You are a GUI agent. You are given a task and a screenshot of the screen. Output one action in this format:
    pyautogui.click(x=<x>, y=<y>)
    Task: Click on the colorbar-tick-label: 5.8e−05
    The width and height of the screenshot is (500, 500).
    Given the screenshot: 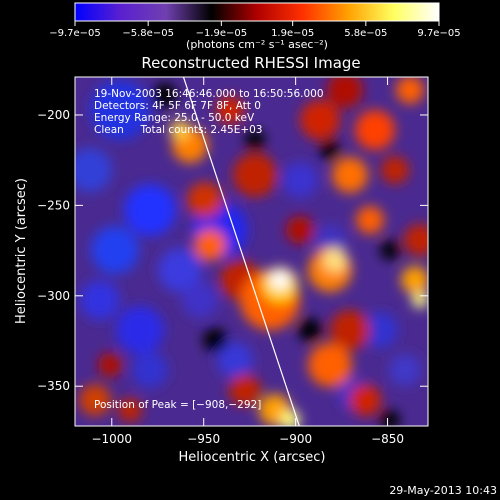 What is the action you would take?
    pyautogui.click(x=365, y=33)
    